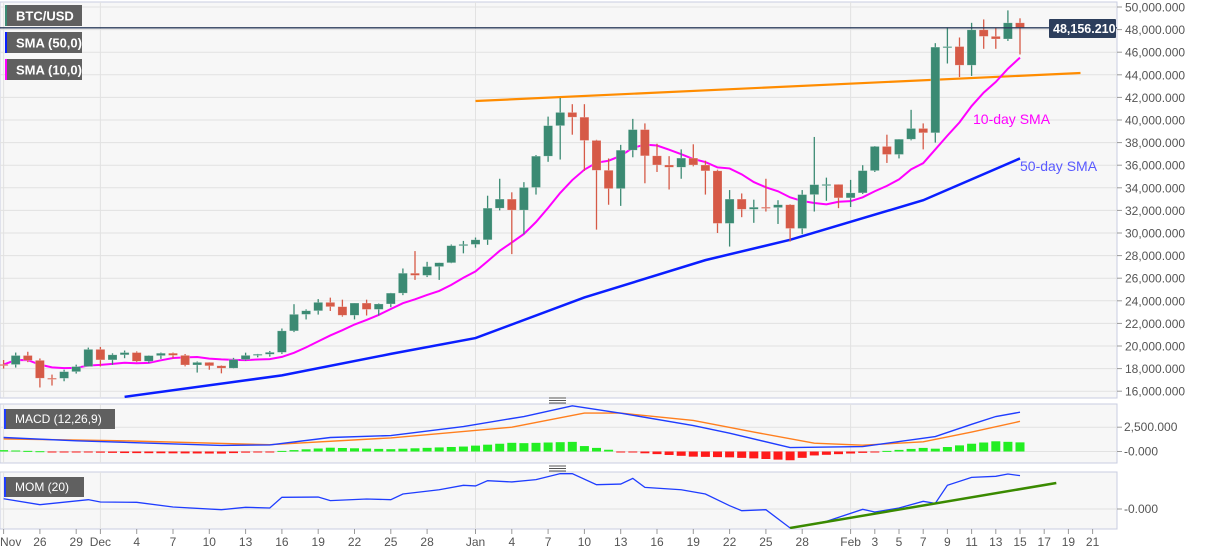 The image size is (1207, 560). I want to click on mom-resize-handle, so click(557, 468).